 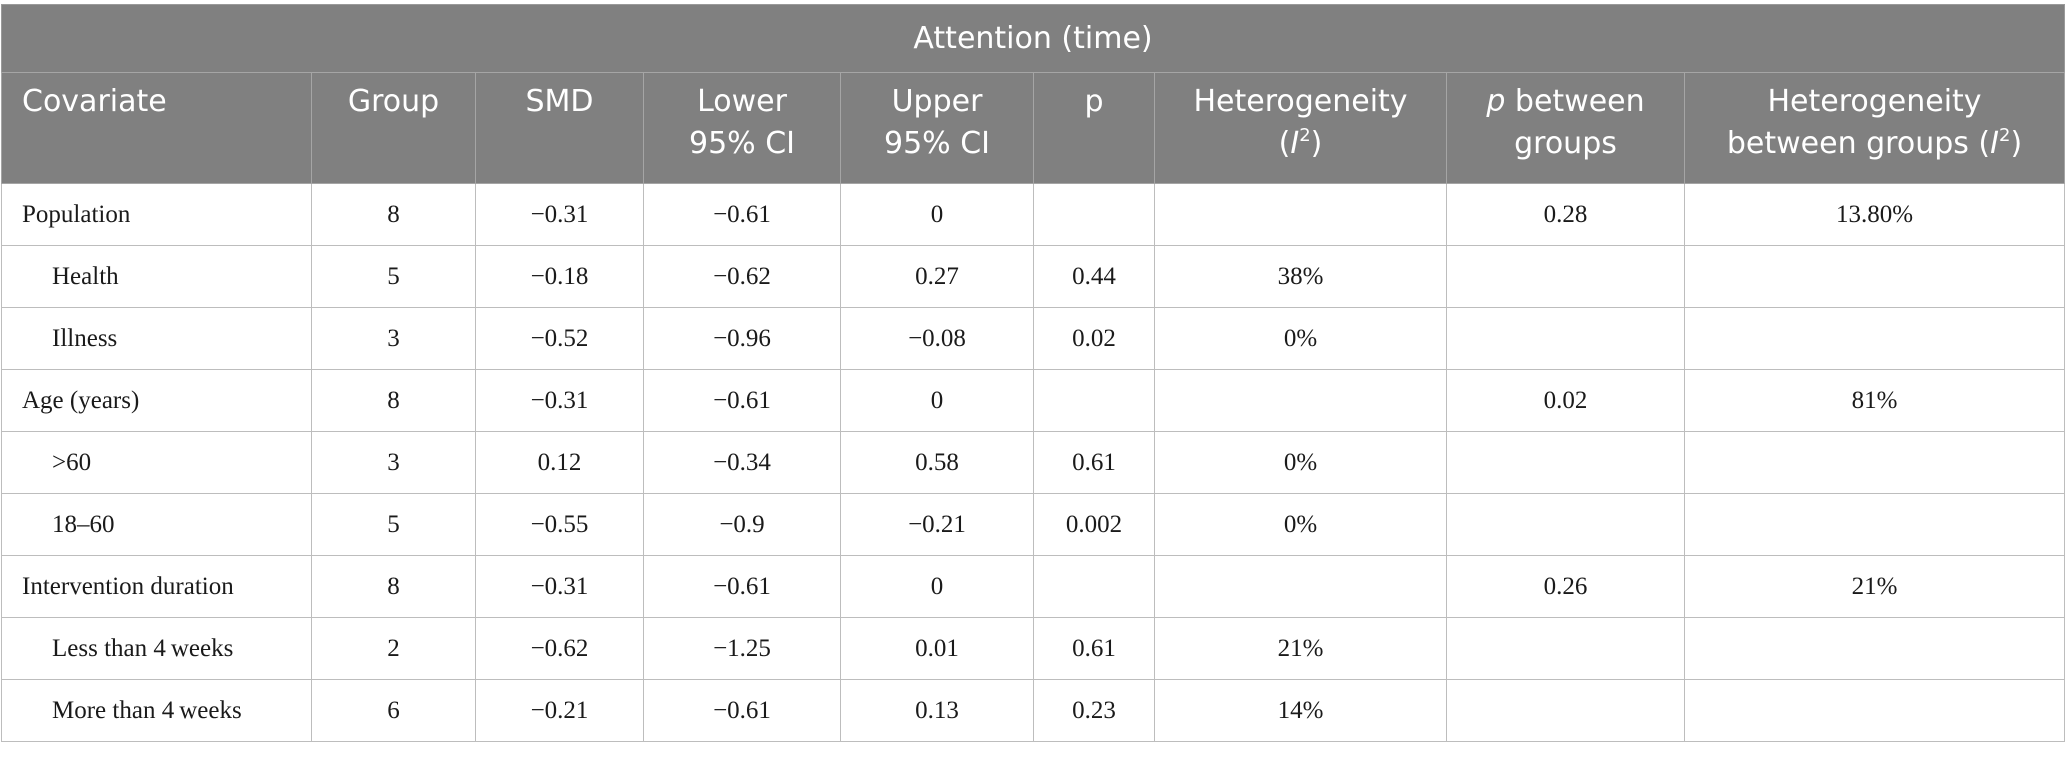 I want to click on header-lower-ci: Lower 95% CI, so click(x=742, y=128).